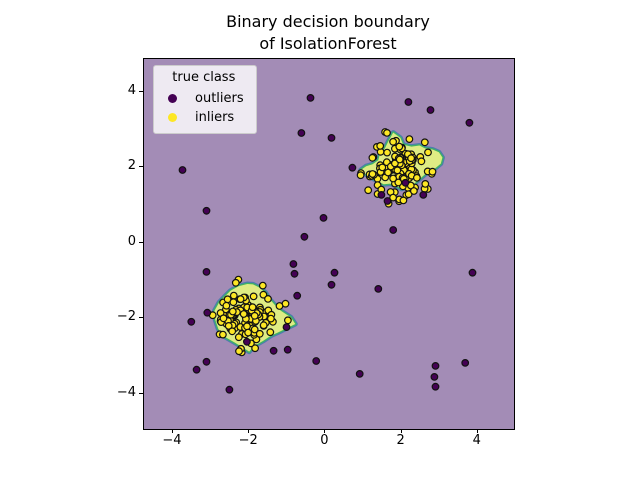 This screenshot has width=640, height=480. I want to click on legend: true class outliers inliers, so click(205, 99).